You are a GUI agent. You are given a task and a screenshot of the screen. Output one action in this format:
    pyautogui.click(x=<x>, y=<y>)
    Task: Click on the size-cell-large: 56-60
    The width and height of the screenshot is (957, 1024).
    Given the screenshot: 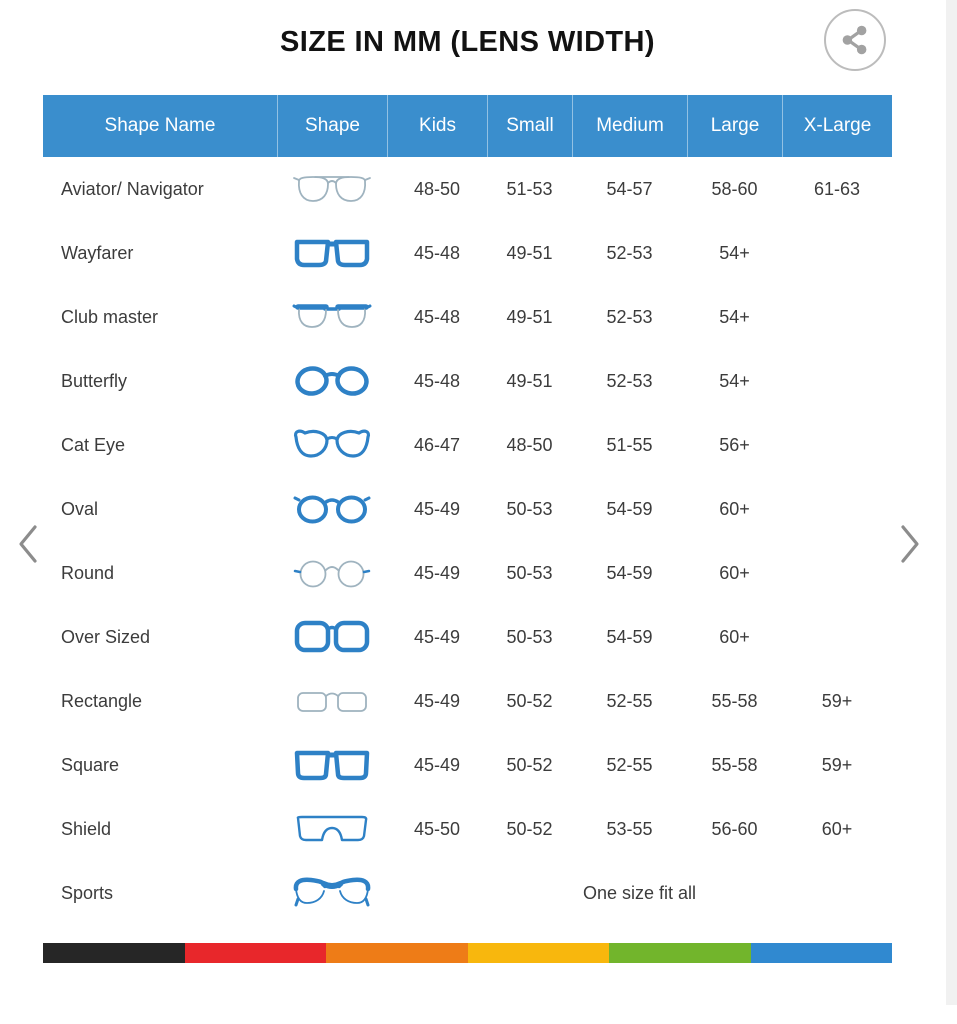 What is the action you would take?
    pyautogui.click(x=734, y=828)
    